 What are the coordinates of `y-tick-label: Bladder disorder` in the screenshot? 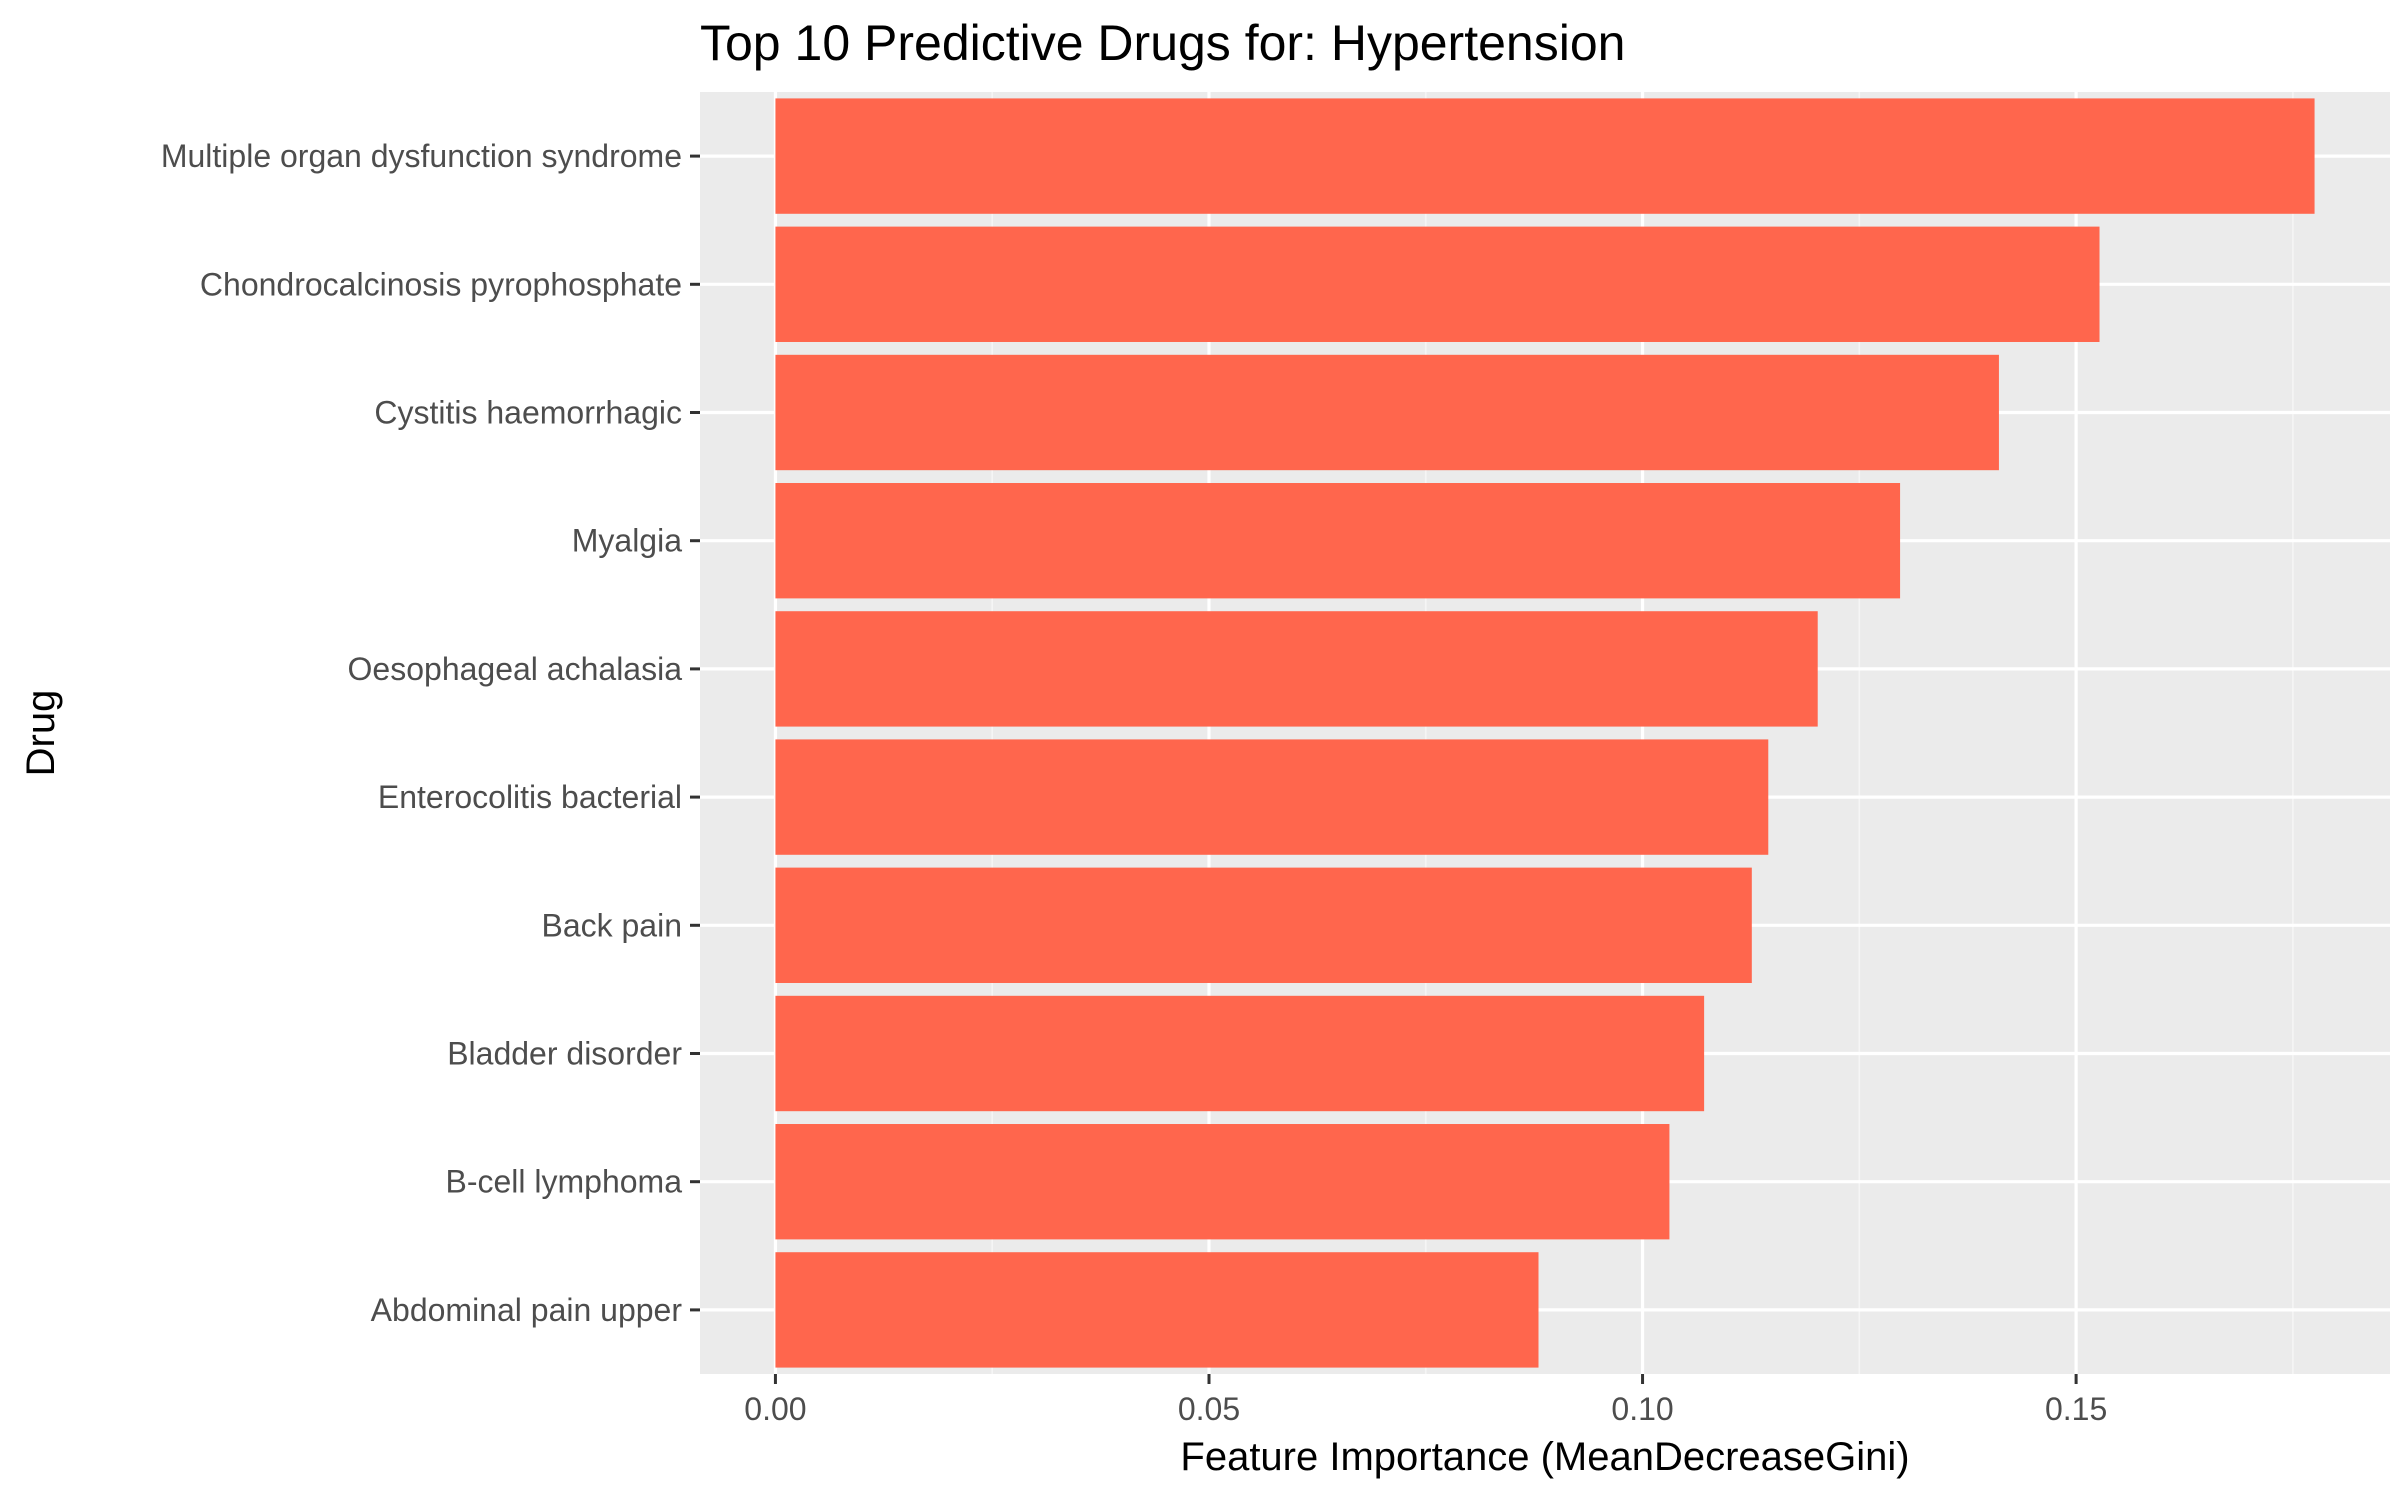 It's located at (564, 1054).